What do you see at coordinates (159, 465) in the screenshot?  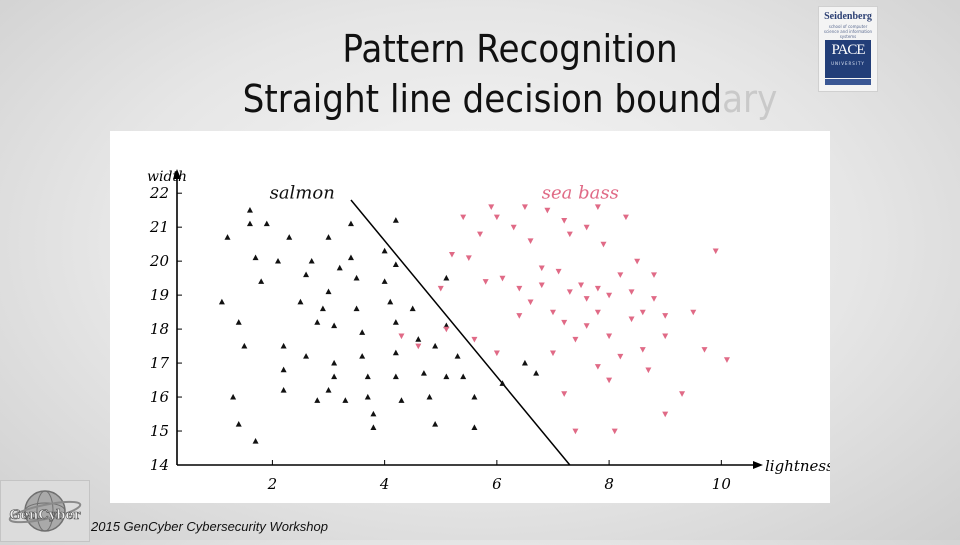 I see `y-tick-label: 14` at bounding box center [159, 465].